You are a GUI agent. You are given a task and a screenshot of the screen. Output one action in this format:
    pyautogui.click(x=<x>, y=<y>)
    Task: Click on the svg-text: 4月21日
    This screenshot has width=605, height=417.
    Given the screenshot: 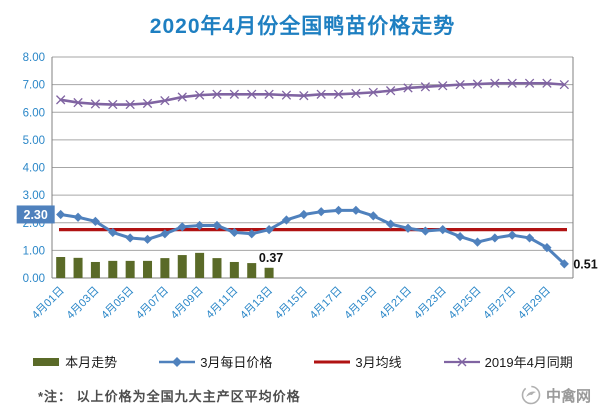 What is the action you would take?
    pyautogui.click(x=395, y=303)
    